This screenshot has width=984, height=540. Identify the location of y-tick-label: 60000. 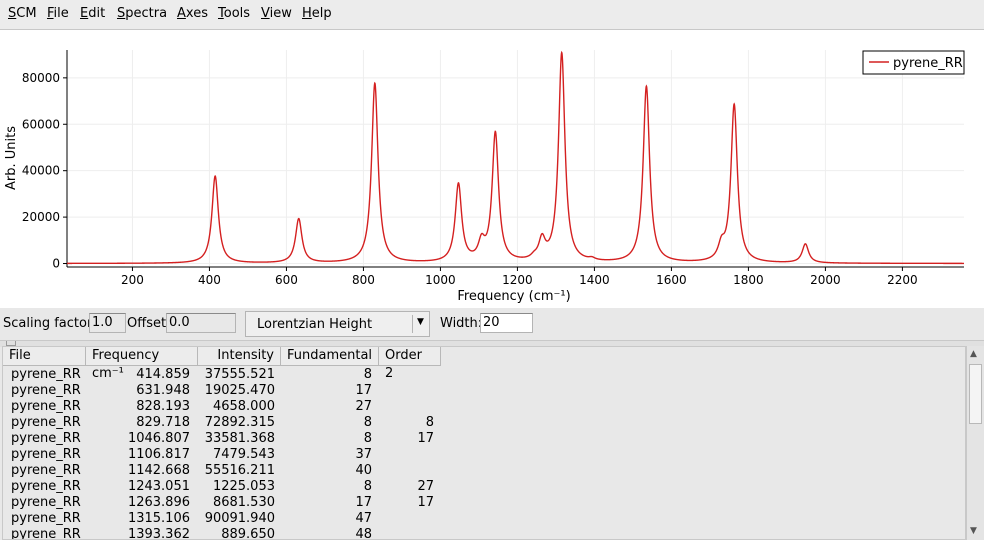
(41, 124).